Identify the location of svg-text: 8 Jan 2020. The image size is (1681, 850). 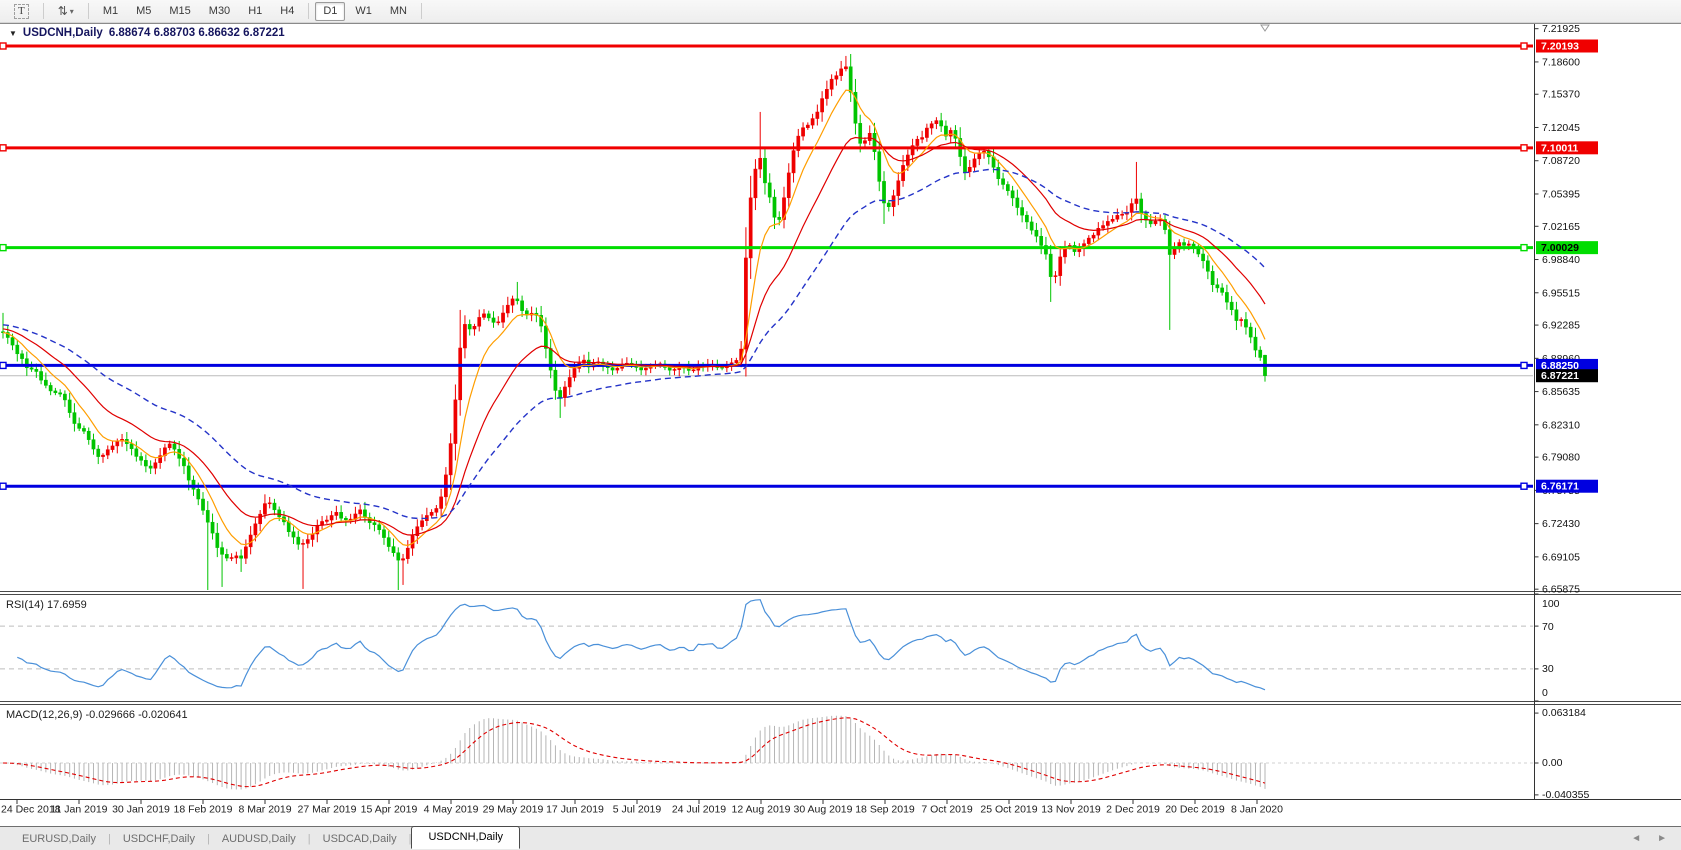
(1257, 810).